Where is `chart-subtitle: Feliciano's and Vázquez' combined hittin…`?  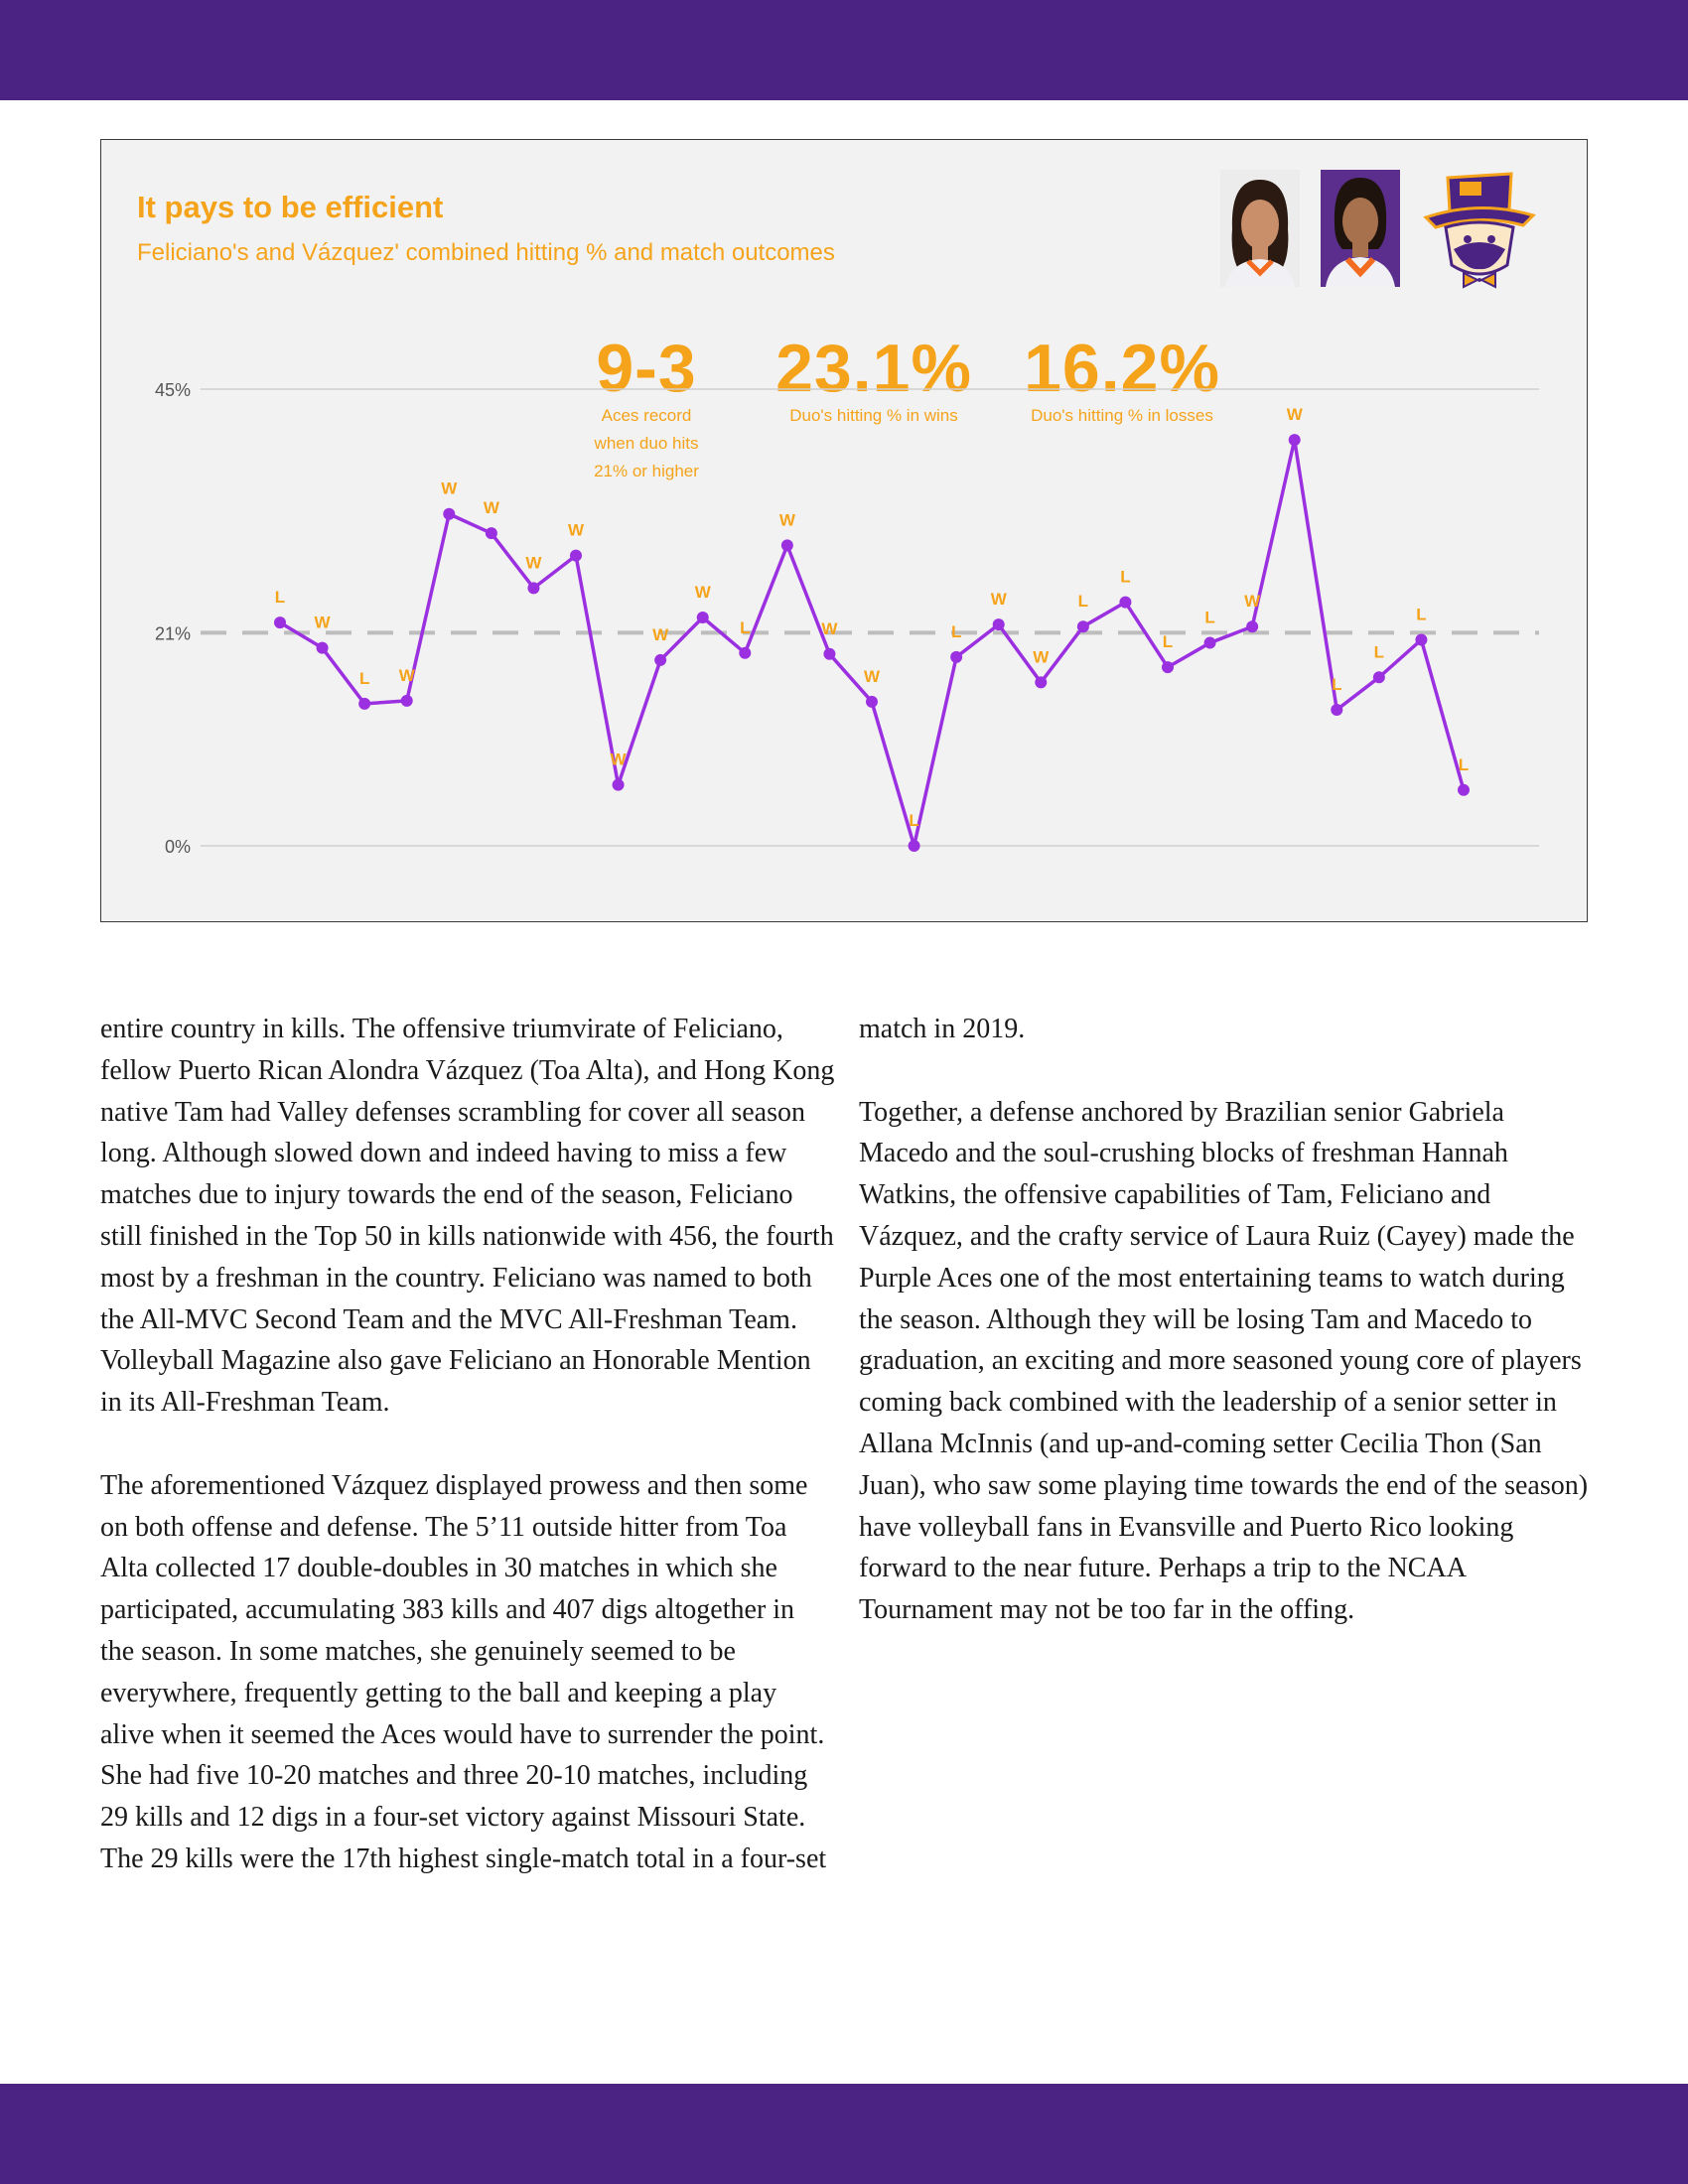
chart-subtitle: Feliciano's and Vázquez' combined hittin… is located at coordinates (486, 252).